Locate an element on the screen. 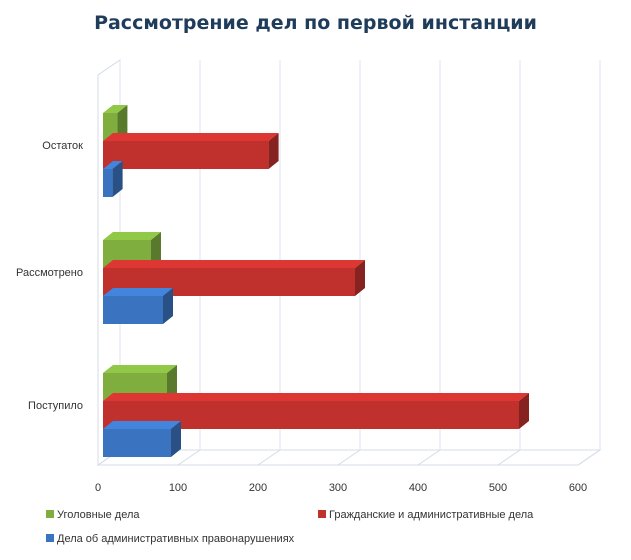  x-tick-label: 0 is located at coordinates (98, 488).